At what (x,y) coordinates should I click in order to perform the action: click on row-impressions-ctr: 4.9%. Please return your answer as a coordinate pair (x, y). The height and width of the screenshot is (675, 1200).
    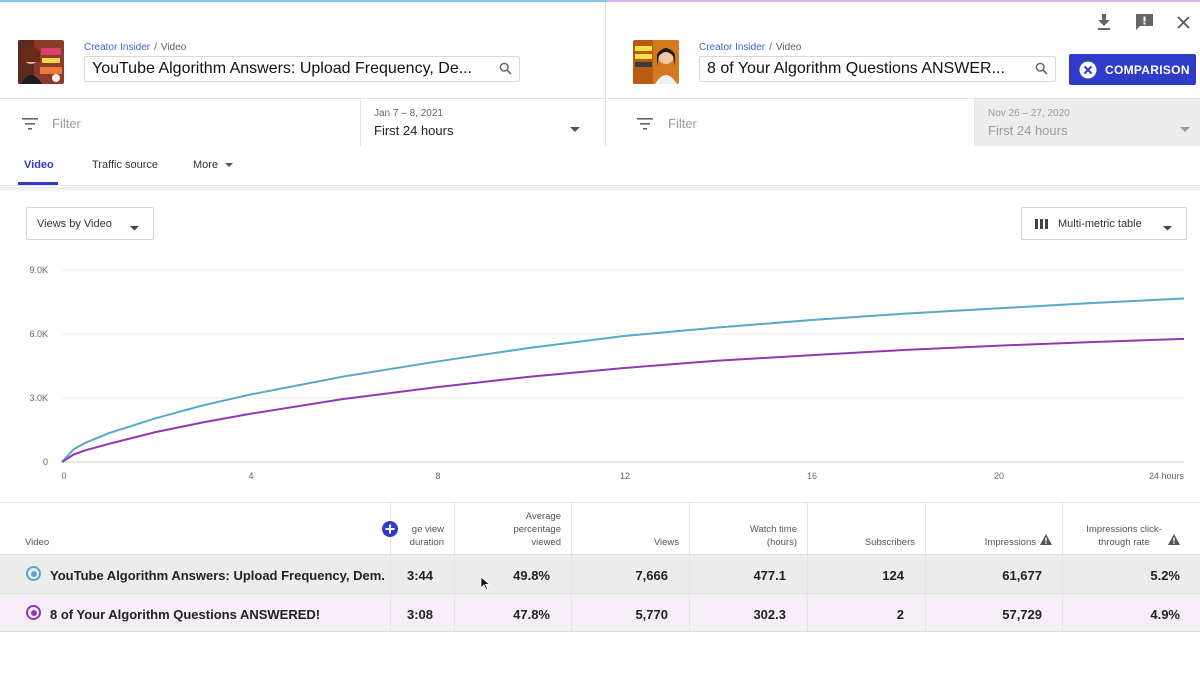
    Looking at the image, I should click on (1165, 614).